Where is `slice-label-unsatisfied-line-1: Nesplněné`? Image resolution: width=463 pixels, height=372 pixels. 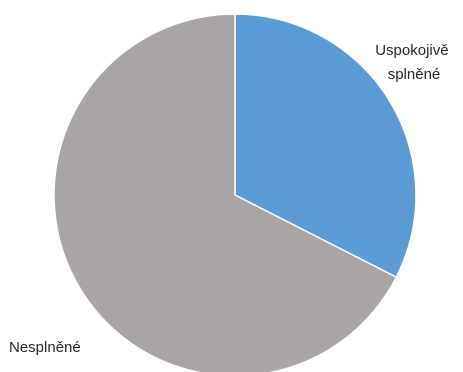
slice-label-unsatisfied-line-1: Nesplněné is located at coordinates (45, 347).